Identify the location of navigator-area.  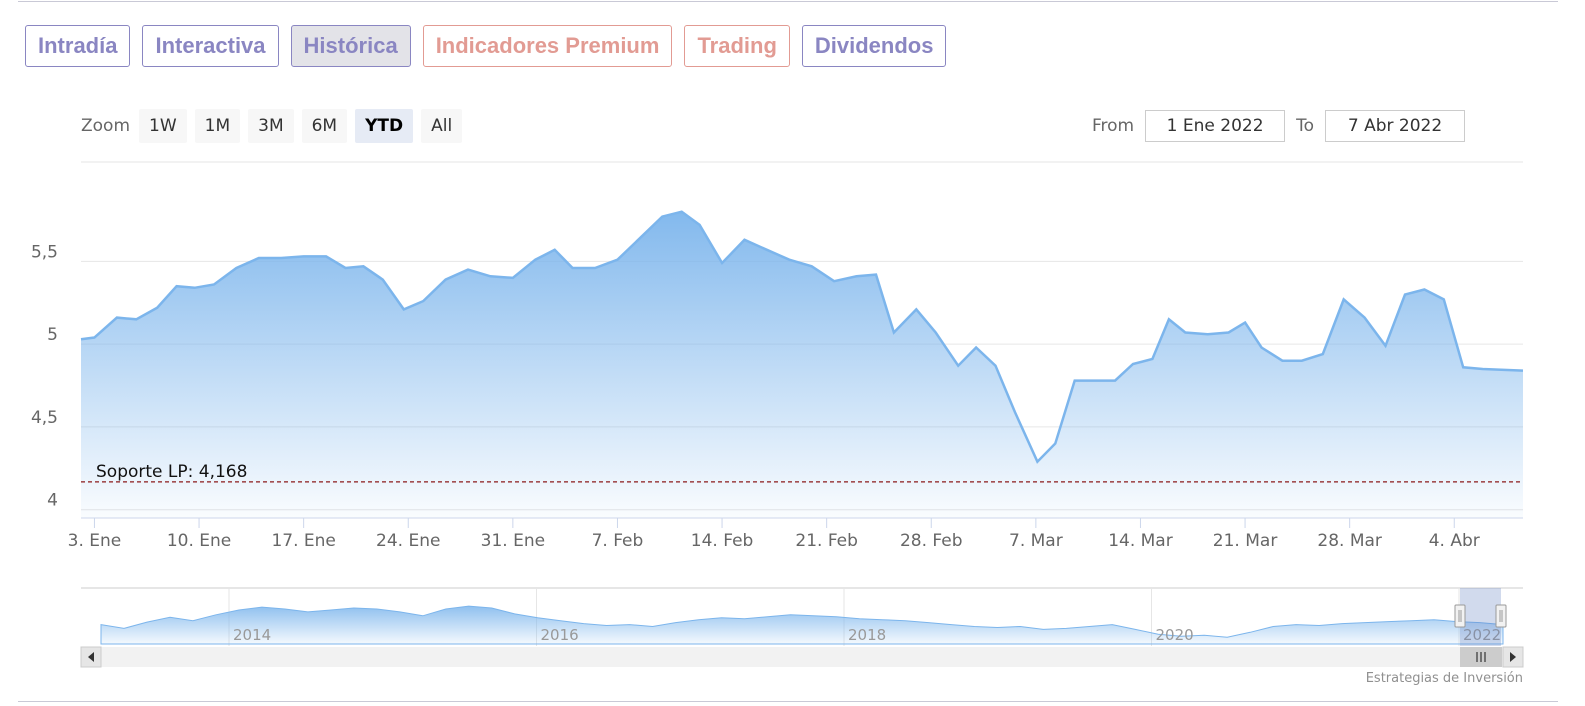
(802, 625).